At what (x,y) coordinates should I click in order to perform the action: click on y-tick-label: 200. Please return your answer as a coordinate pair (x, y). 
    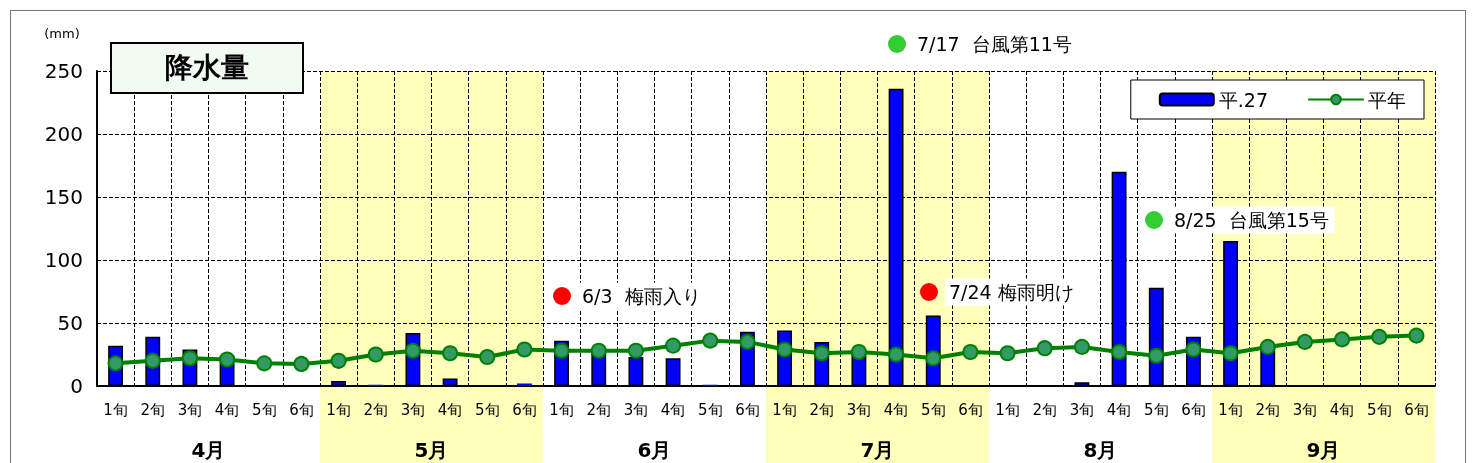
    Looking at the image, I should click on (63, 134).